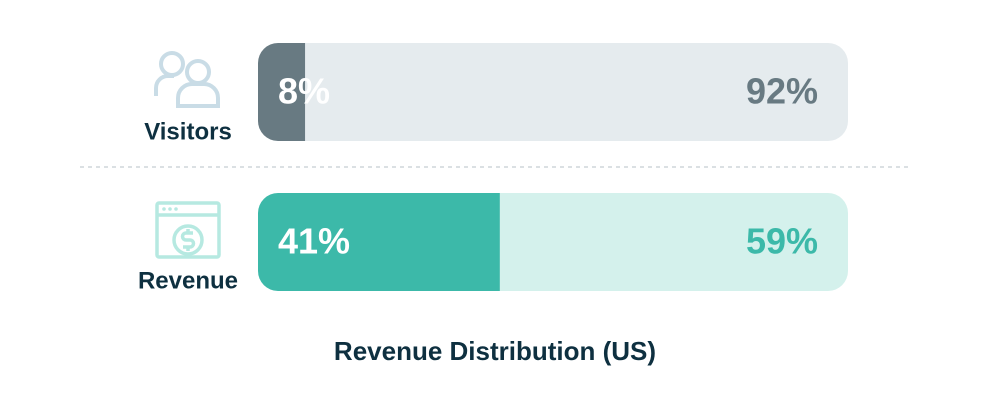 The height and width of the screenshot is (405, 990). Describe the element at coordinates (495, 351) in the screenshot. I see `chart-title: Revenue Distribution (US)` at that location.